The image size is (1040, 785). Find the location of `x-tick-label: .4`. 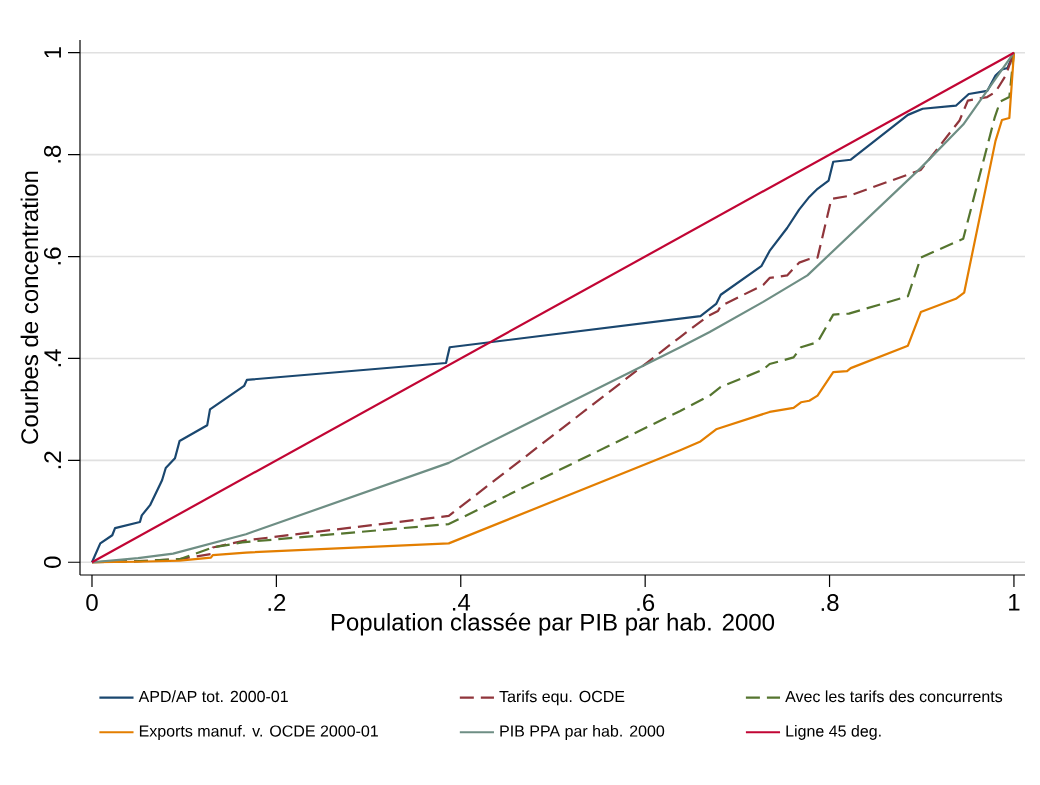

x-tick-label: .4 is located at coordinates (461, 602).